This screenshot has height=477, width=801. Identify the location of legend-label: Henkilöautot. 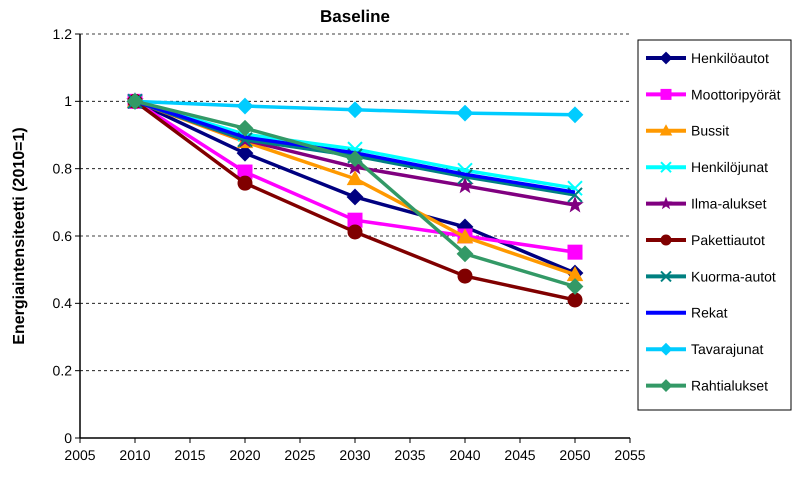
(730, 58).